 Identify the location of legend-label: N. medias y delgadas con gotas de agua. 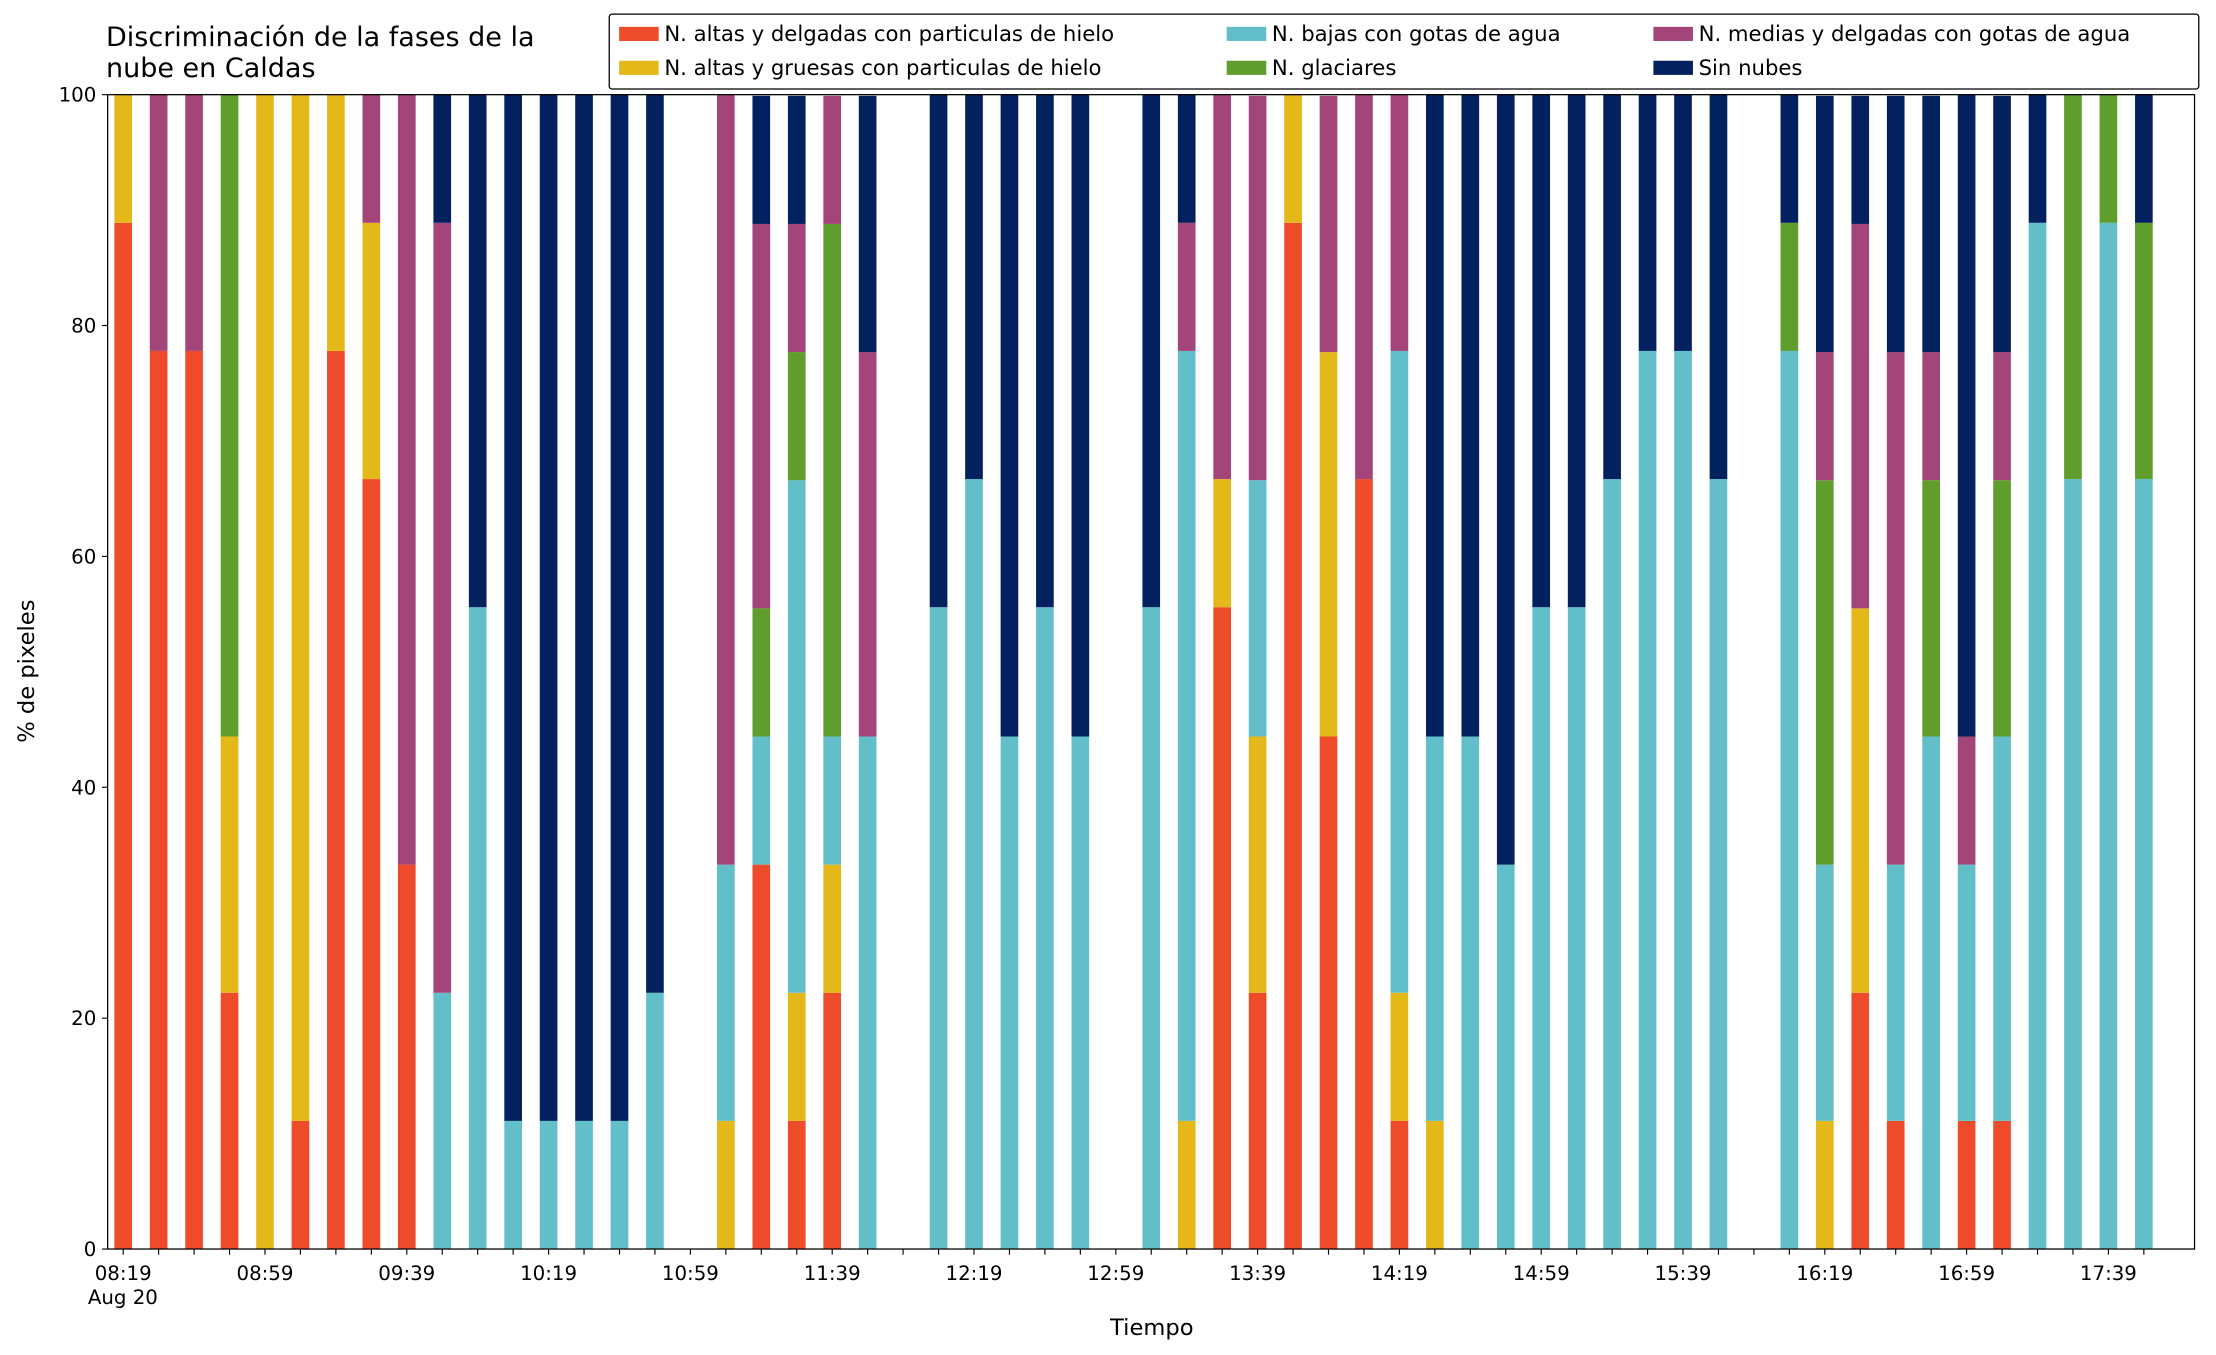
(1915, 33).